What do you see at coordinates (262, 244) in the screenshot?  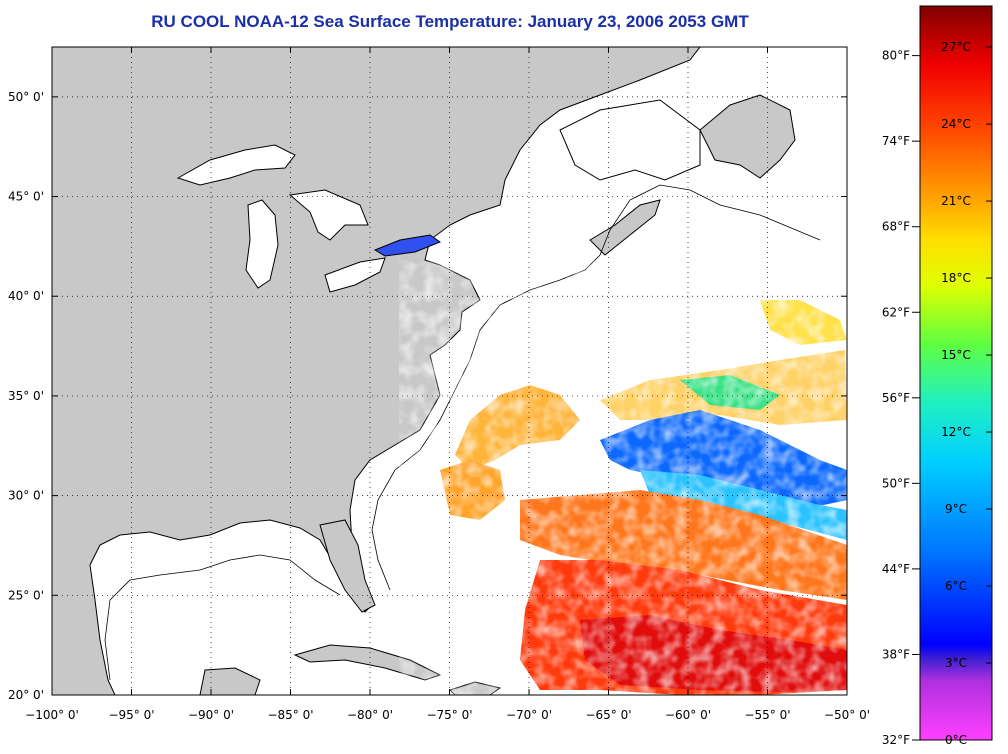 I see `lake-michigan` at bounding box center [262, 244].